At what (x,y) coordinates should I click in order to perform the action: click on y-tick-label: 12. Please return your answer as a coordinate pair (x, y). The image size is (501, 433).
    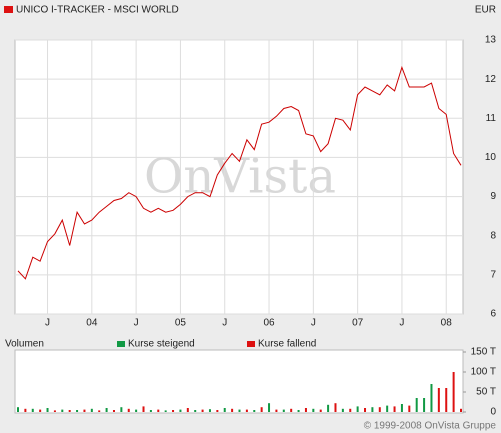
    Looking at the image, I should click on (491, 79).